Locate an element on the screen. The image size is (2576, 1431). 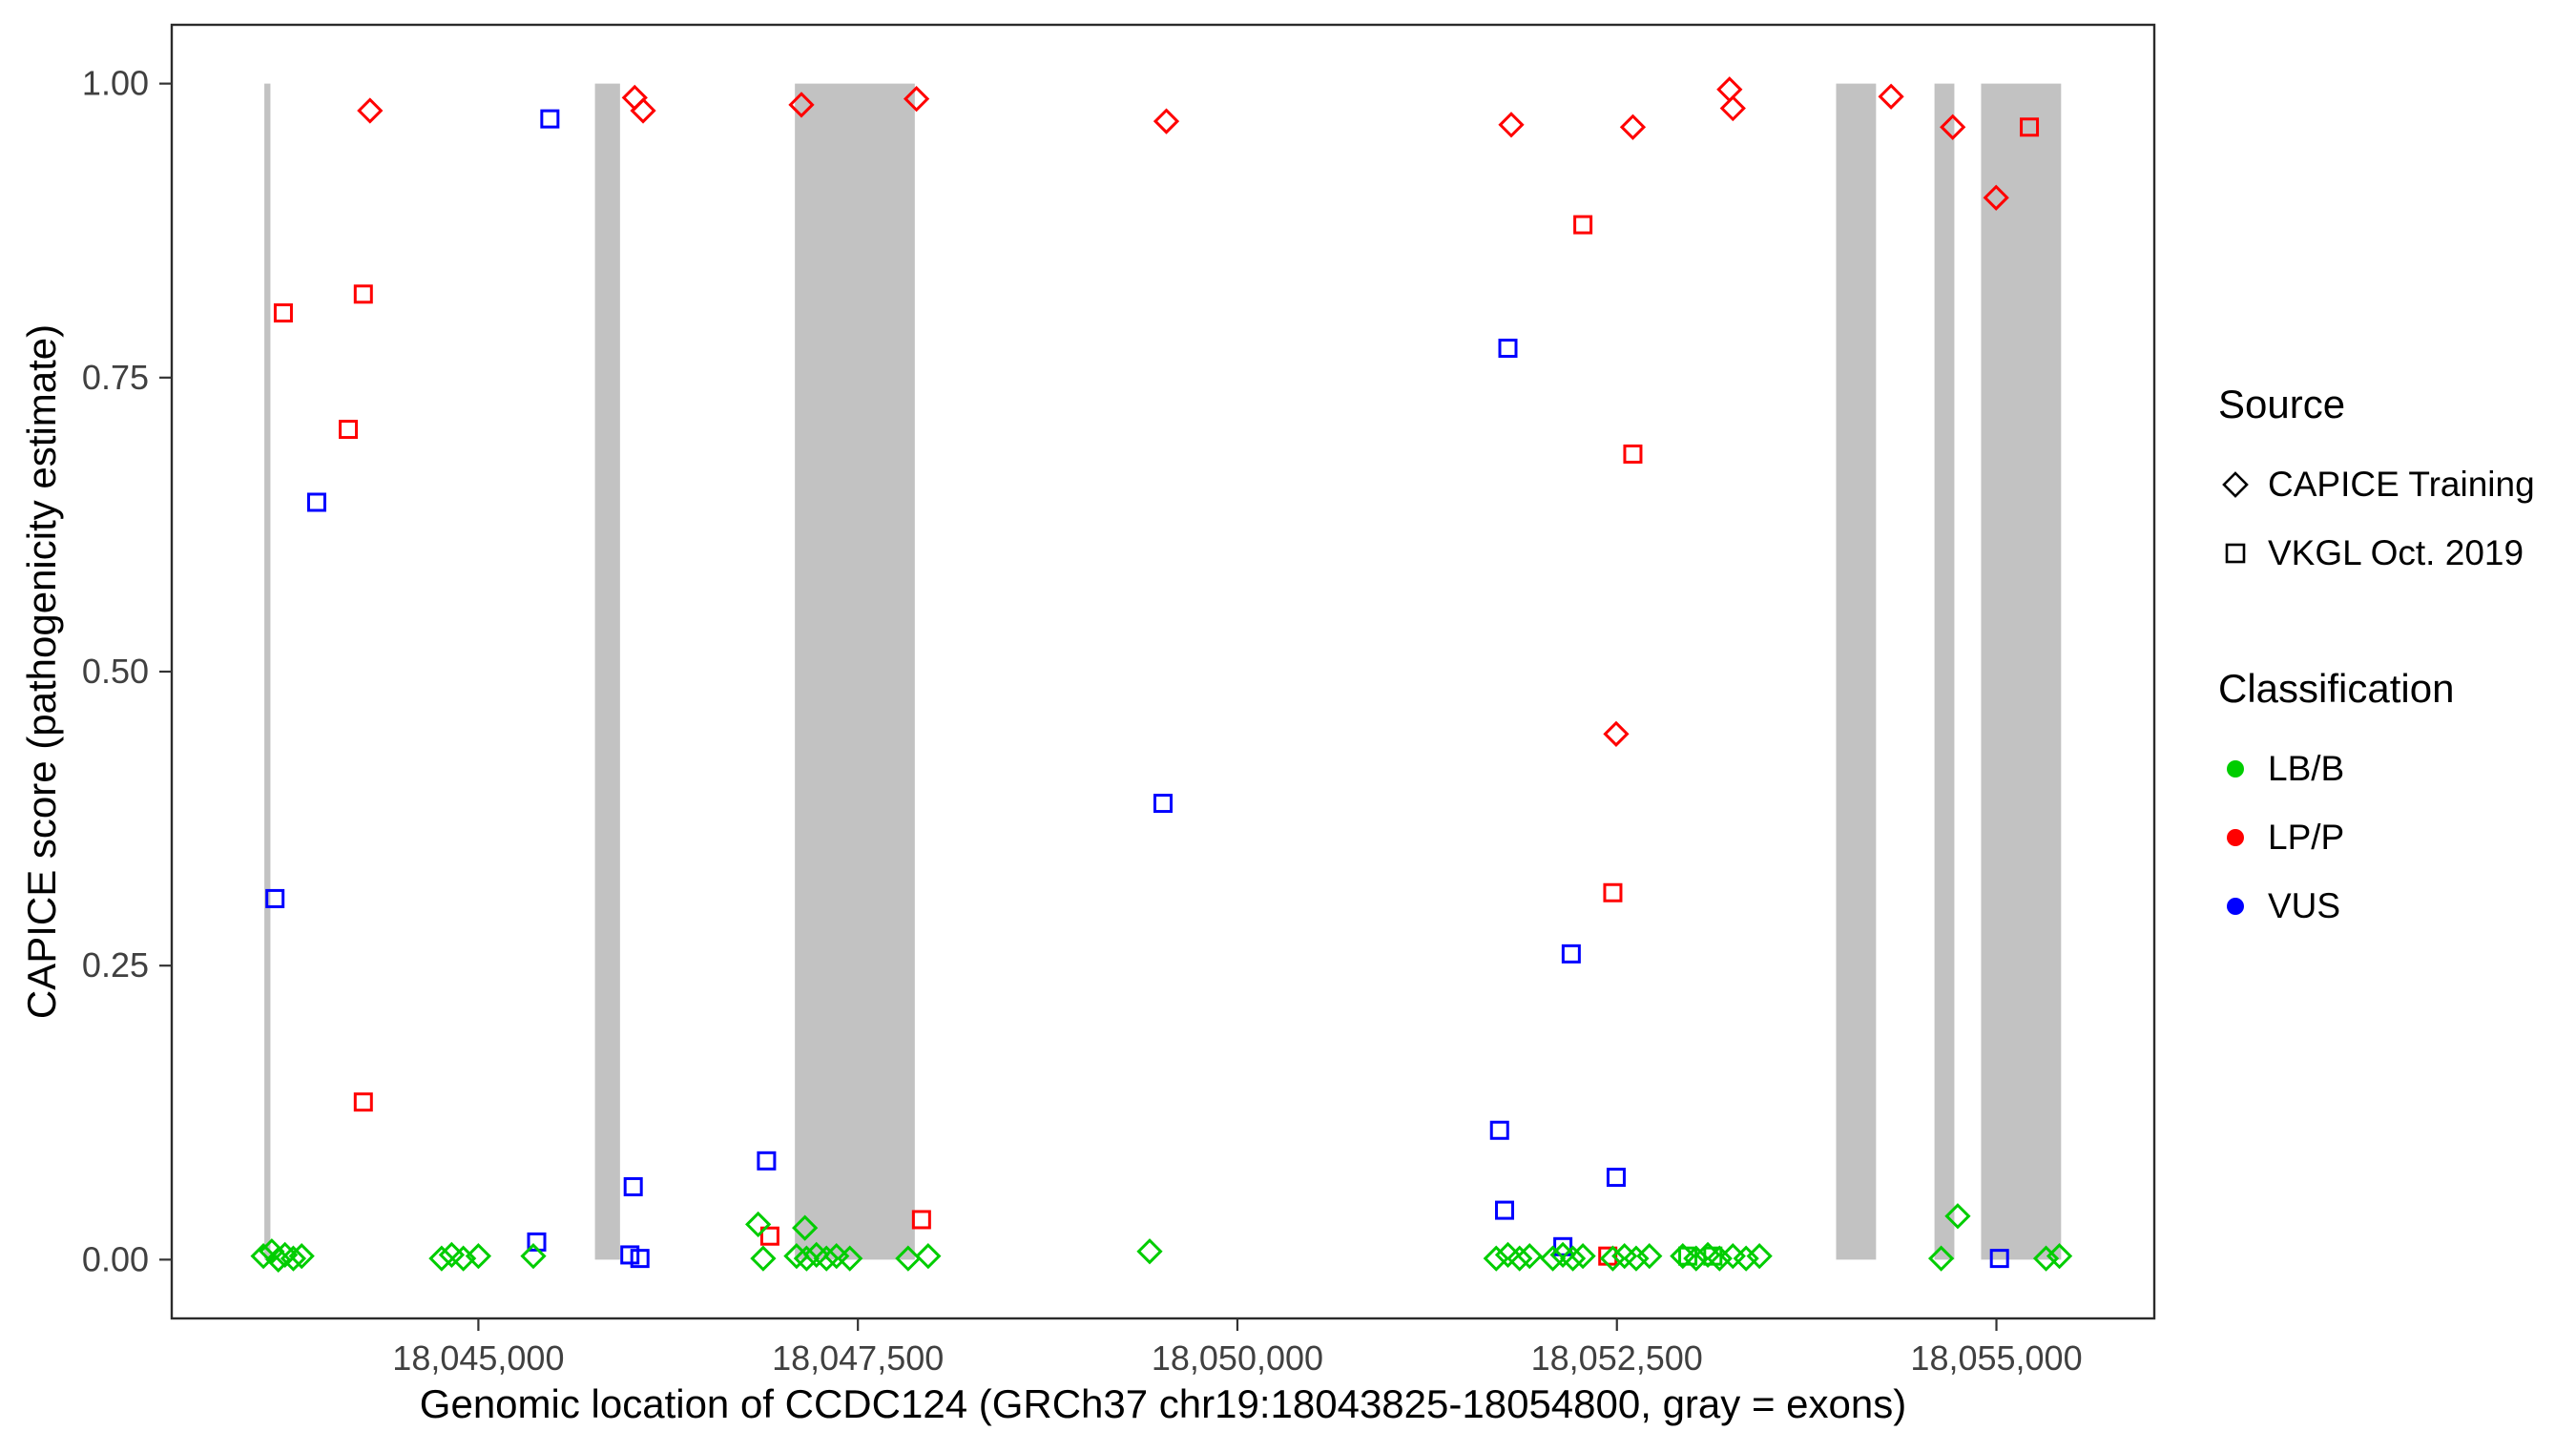
legend-item-vus: VUS is located at coordinates (2394, 906).